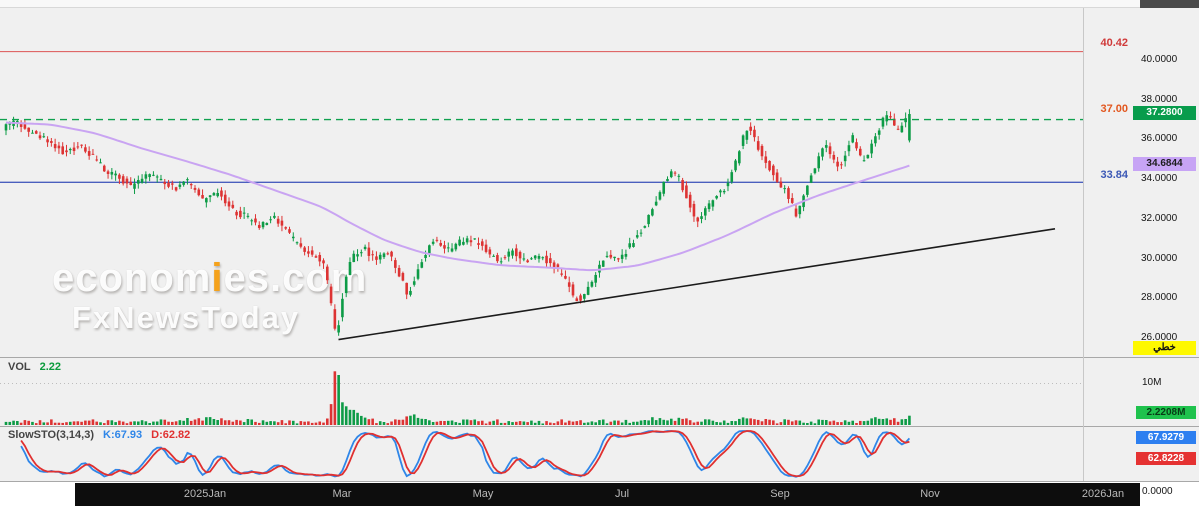 This screenshot has width=1199, height=506. What do you see at coordinates (171, 435) in the screenshot?
I see `stoch-d-label: D:62.82` at bounding box center [171, 435].